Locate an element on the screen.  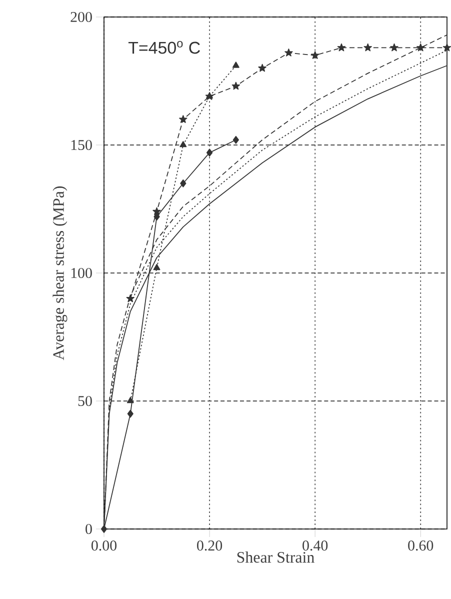
y-tick-label: 100 is located at coordinates (81, 273).